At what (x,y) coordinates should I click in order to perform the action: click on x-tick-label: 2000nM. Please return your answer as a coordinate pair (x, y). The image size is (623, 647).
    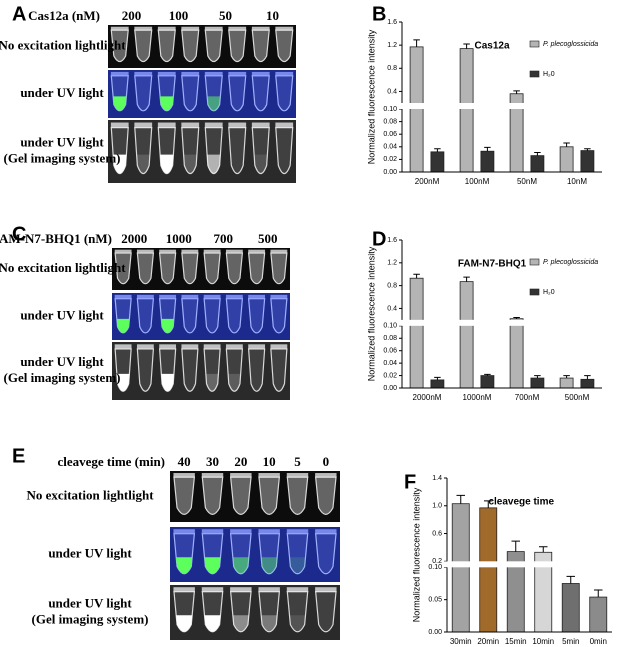
    Looking at the image, I should click on (427, 397).